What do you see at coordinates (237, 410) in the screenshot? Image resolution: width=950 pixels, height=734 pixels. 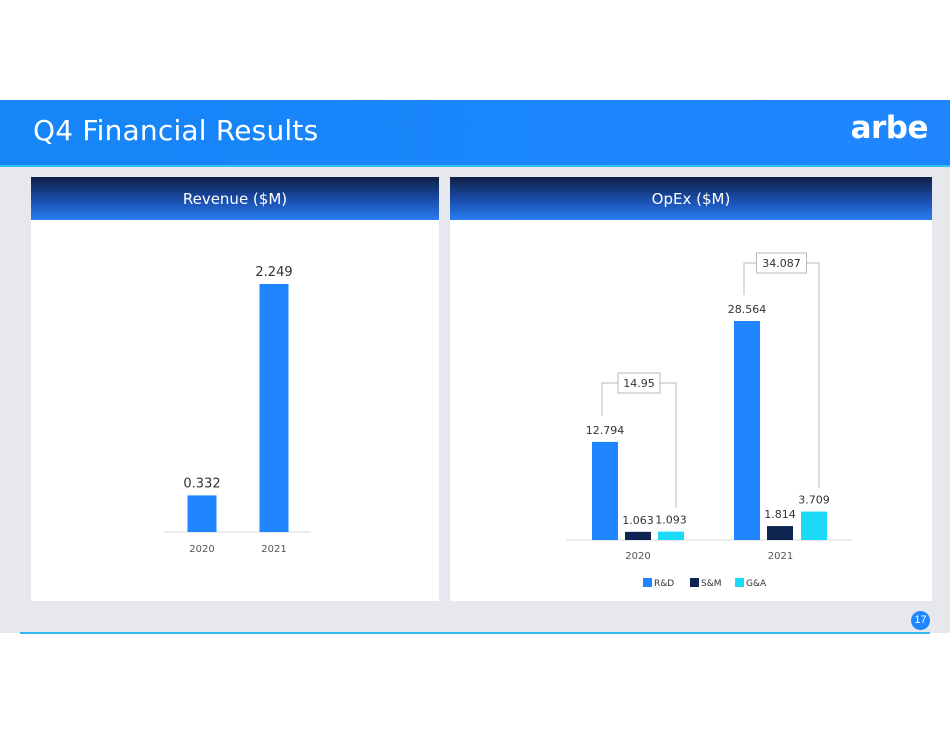 I see `revenue-chart: 0.332 2020 2.249 2021` at bounding box center [237, 410].